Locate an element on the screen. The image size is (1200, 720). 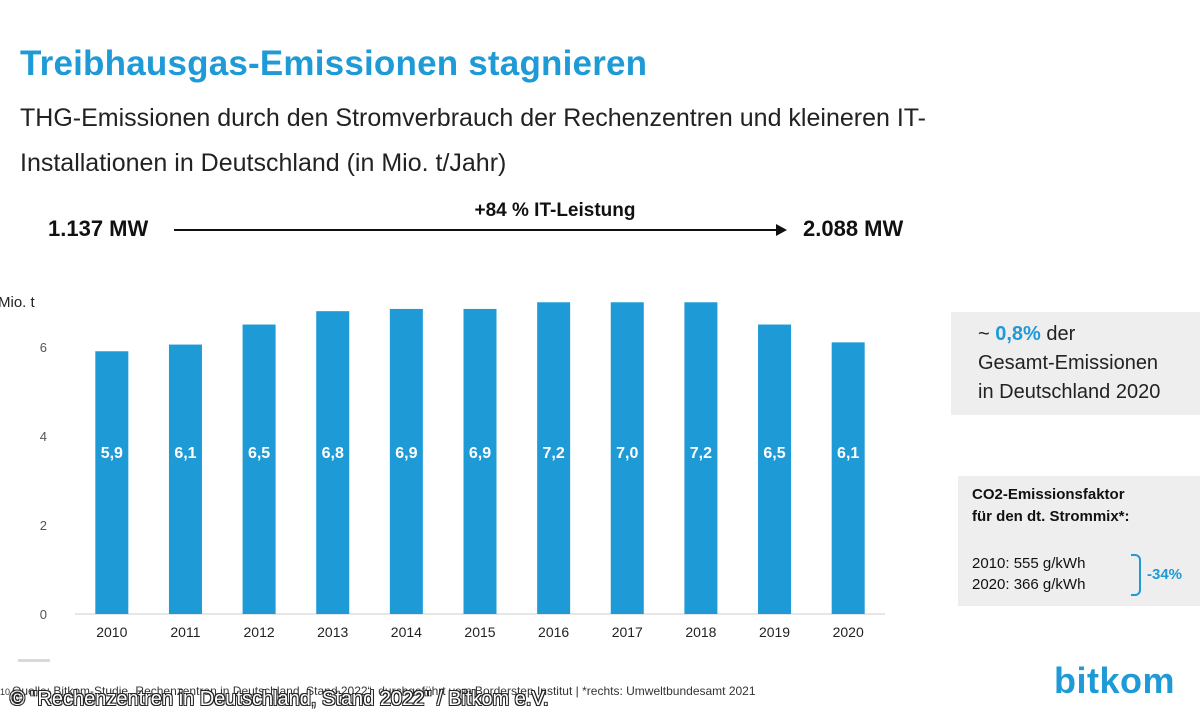
bar-2013 is located at coordinates (333, 462).